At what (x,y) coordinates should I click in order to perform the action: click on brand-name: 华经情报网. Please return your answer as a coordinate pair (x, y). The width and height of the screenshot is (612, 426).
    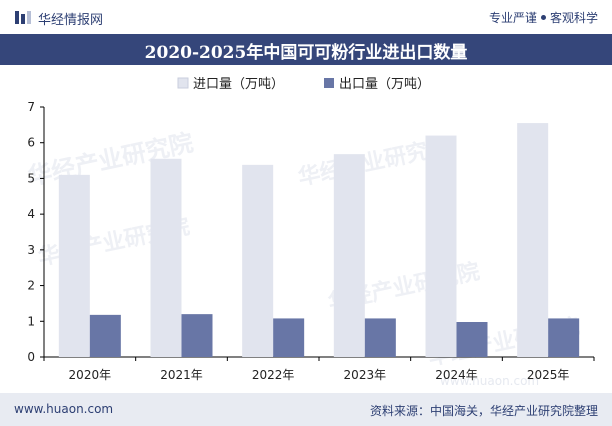
    Looking at the image, I should click on (71, 20).